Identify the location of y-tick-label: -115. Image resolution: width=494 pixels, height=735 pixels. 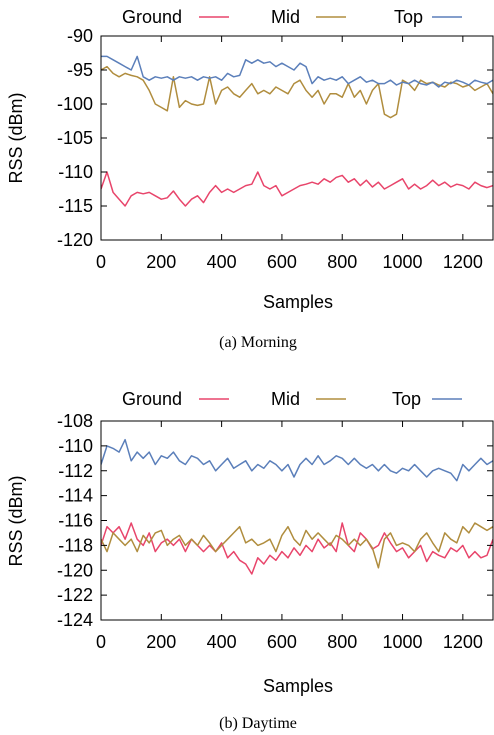
(75, 206).